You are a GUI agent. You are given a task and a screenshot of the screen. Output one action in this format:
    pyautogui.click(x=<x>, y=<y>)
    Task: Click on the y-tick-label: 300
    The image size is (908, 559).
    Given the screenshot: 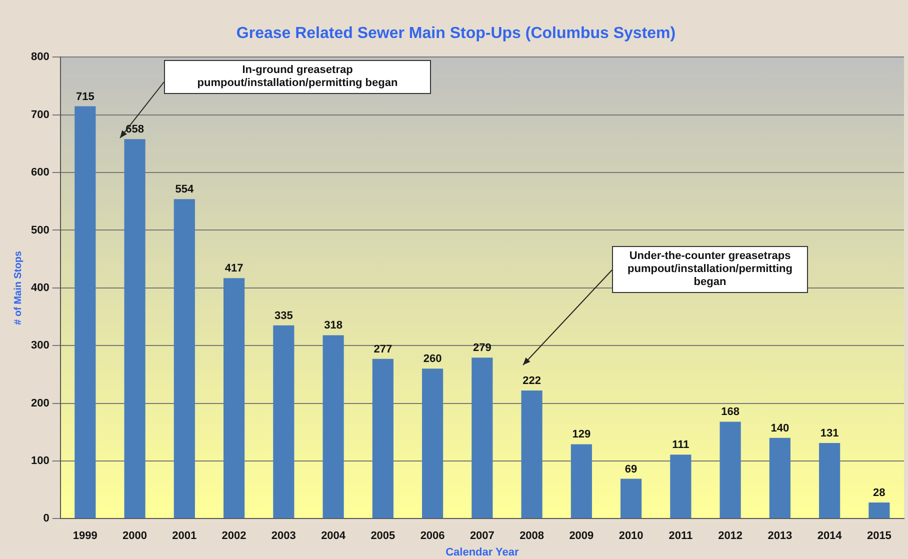 What is the action you would take?
    pyautogui.click(x=40, y=346)
    